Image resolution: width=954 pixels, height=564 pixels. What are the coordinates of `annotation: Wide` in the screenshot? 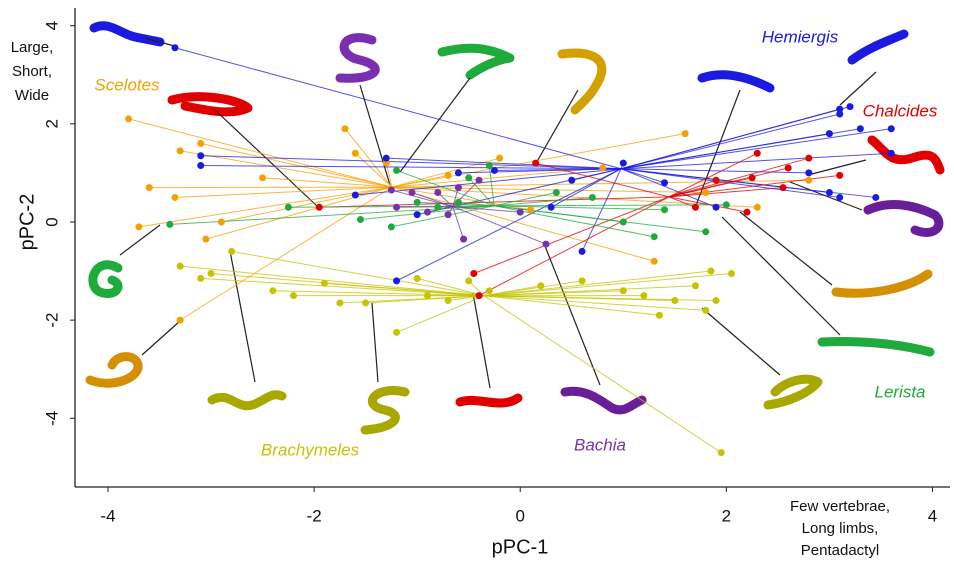 It's located at (32, 95).